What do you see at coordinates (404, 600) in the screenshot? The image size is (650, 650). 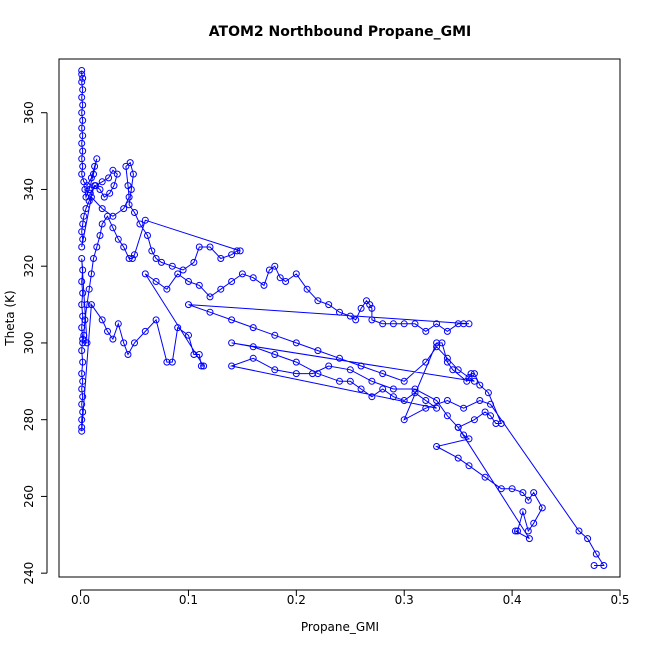 I see `x-tick-label: 0.3` at bounding box center [404, 600].